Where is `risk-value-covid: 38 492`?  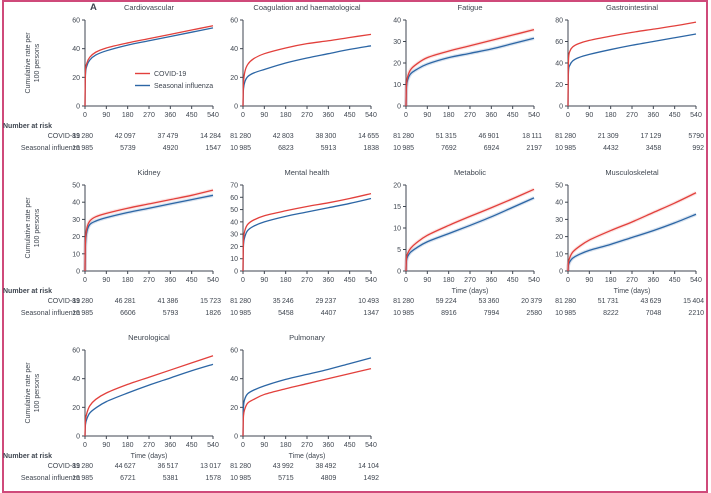
risk-value-covid: 38 492 is located at coordinates (325, 466).